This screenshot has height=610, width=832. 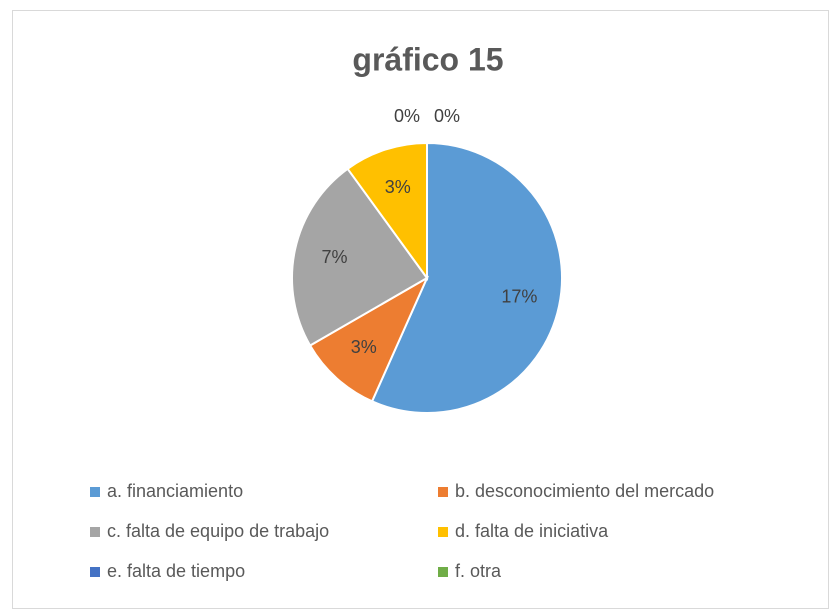 I want to click on data-label: 7%, so click(x=335, y=257).